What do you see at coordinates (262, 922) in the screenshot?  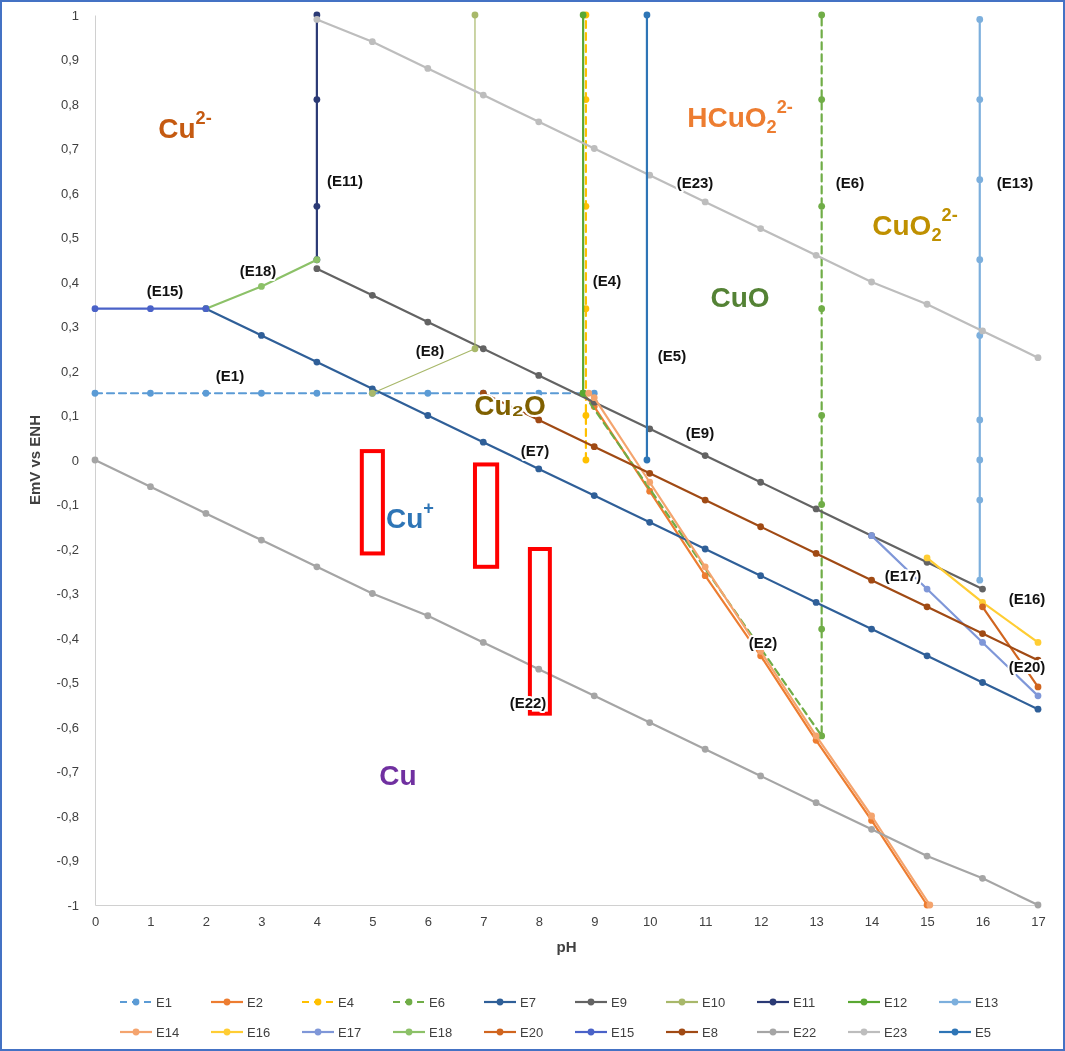 I see `x-tick-label: 3` at bounding box center [262, 922].